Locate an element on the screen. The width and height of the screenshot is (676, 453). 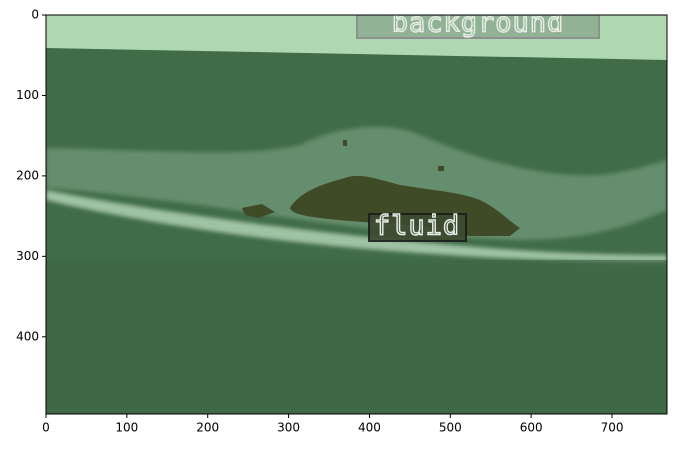
x-tick-label: 200 is located at coordinates (207, 428).